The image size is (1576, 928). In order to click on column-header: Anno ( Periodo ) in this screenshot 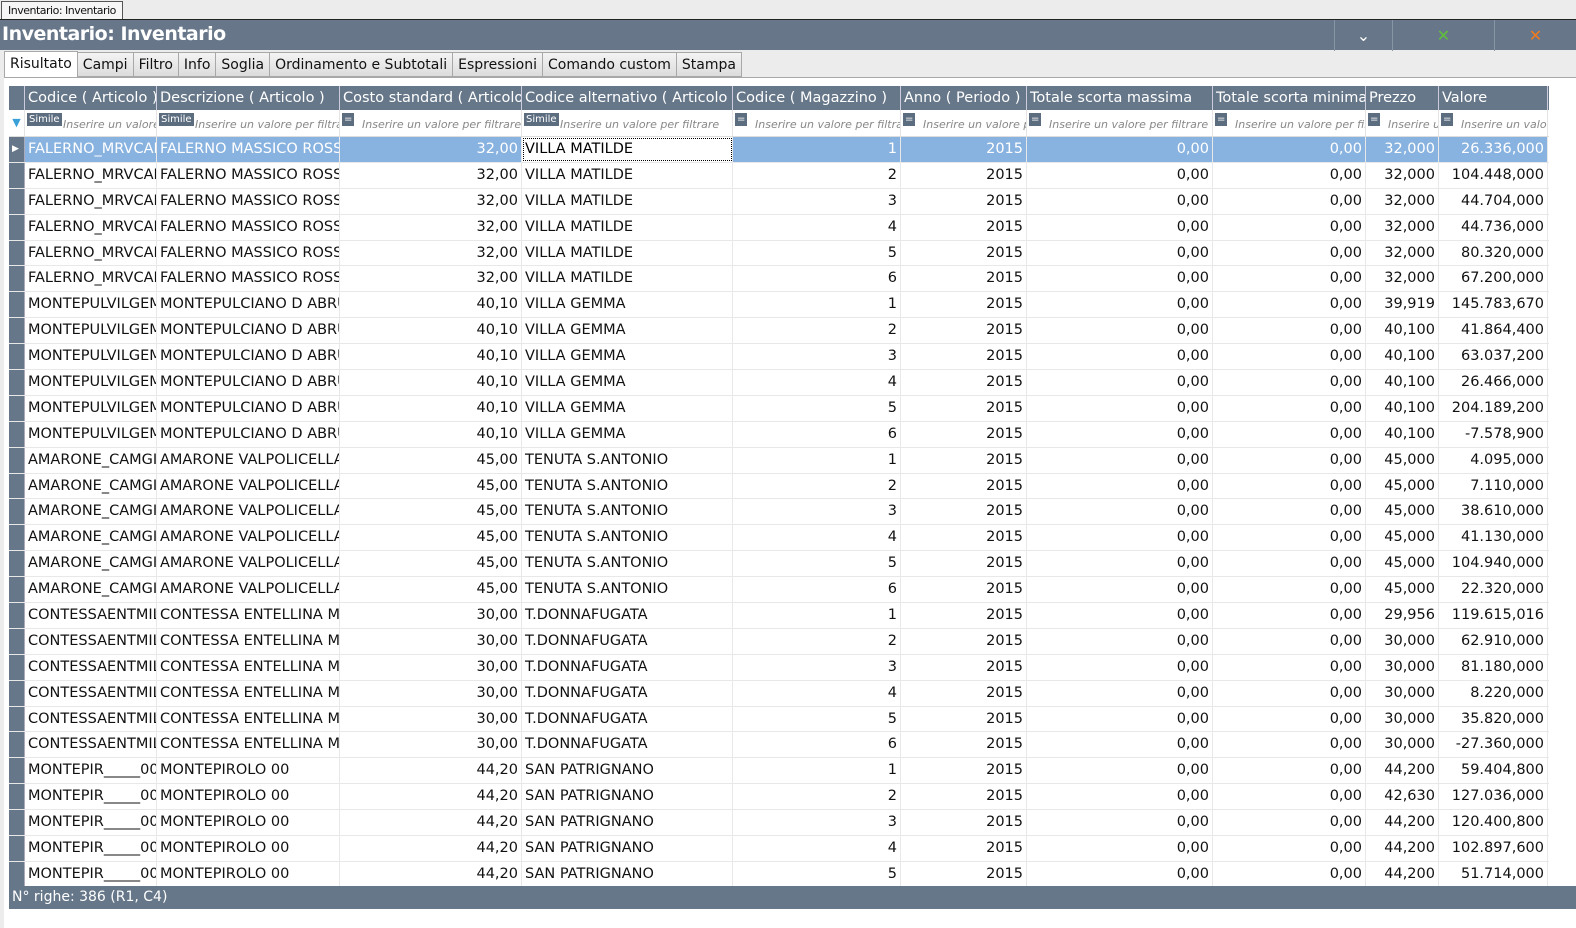, I will do `click(964, 98)`.